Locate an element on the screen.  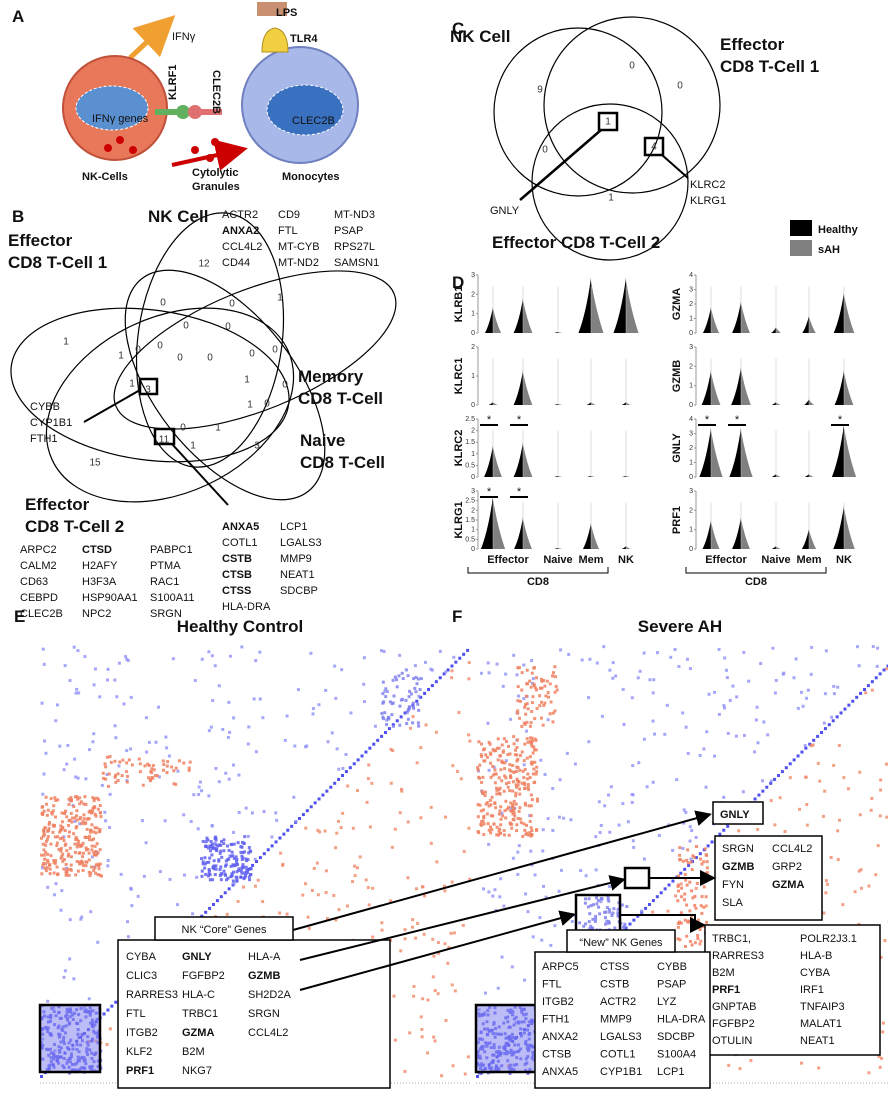
gene-label: GZMB is located at coordinates (677, 376).